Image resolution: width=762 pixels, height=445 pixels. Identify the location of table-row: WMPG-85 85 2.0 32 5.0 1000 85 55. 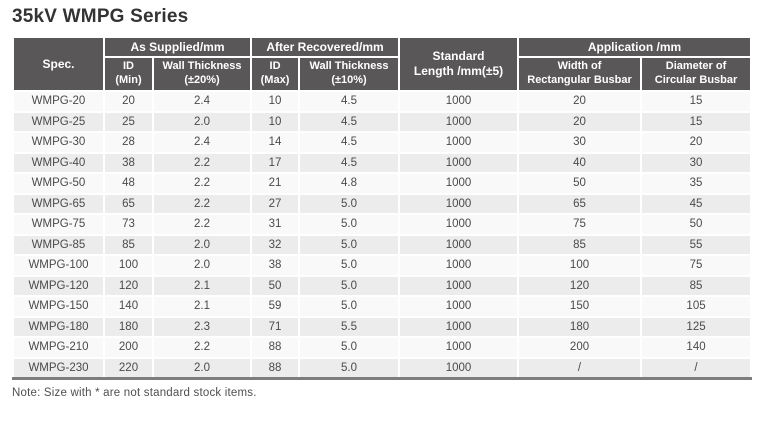
(382, 244).